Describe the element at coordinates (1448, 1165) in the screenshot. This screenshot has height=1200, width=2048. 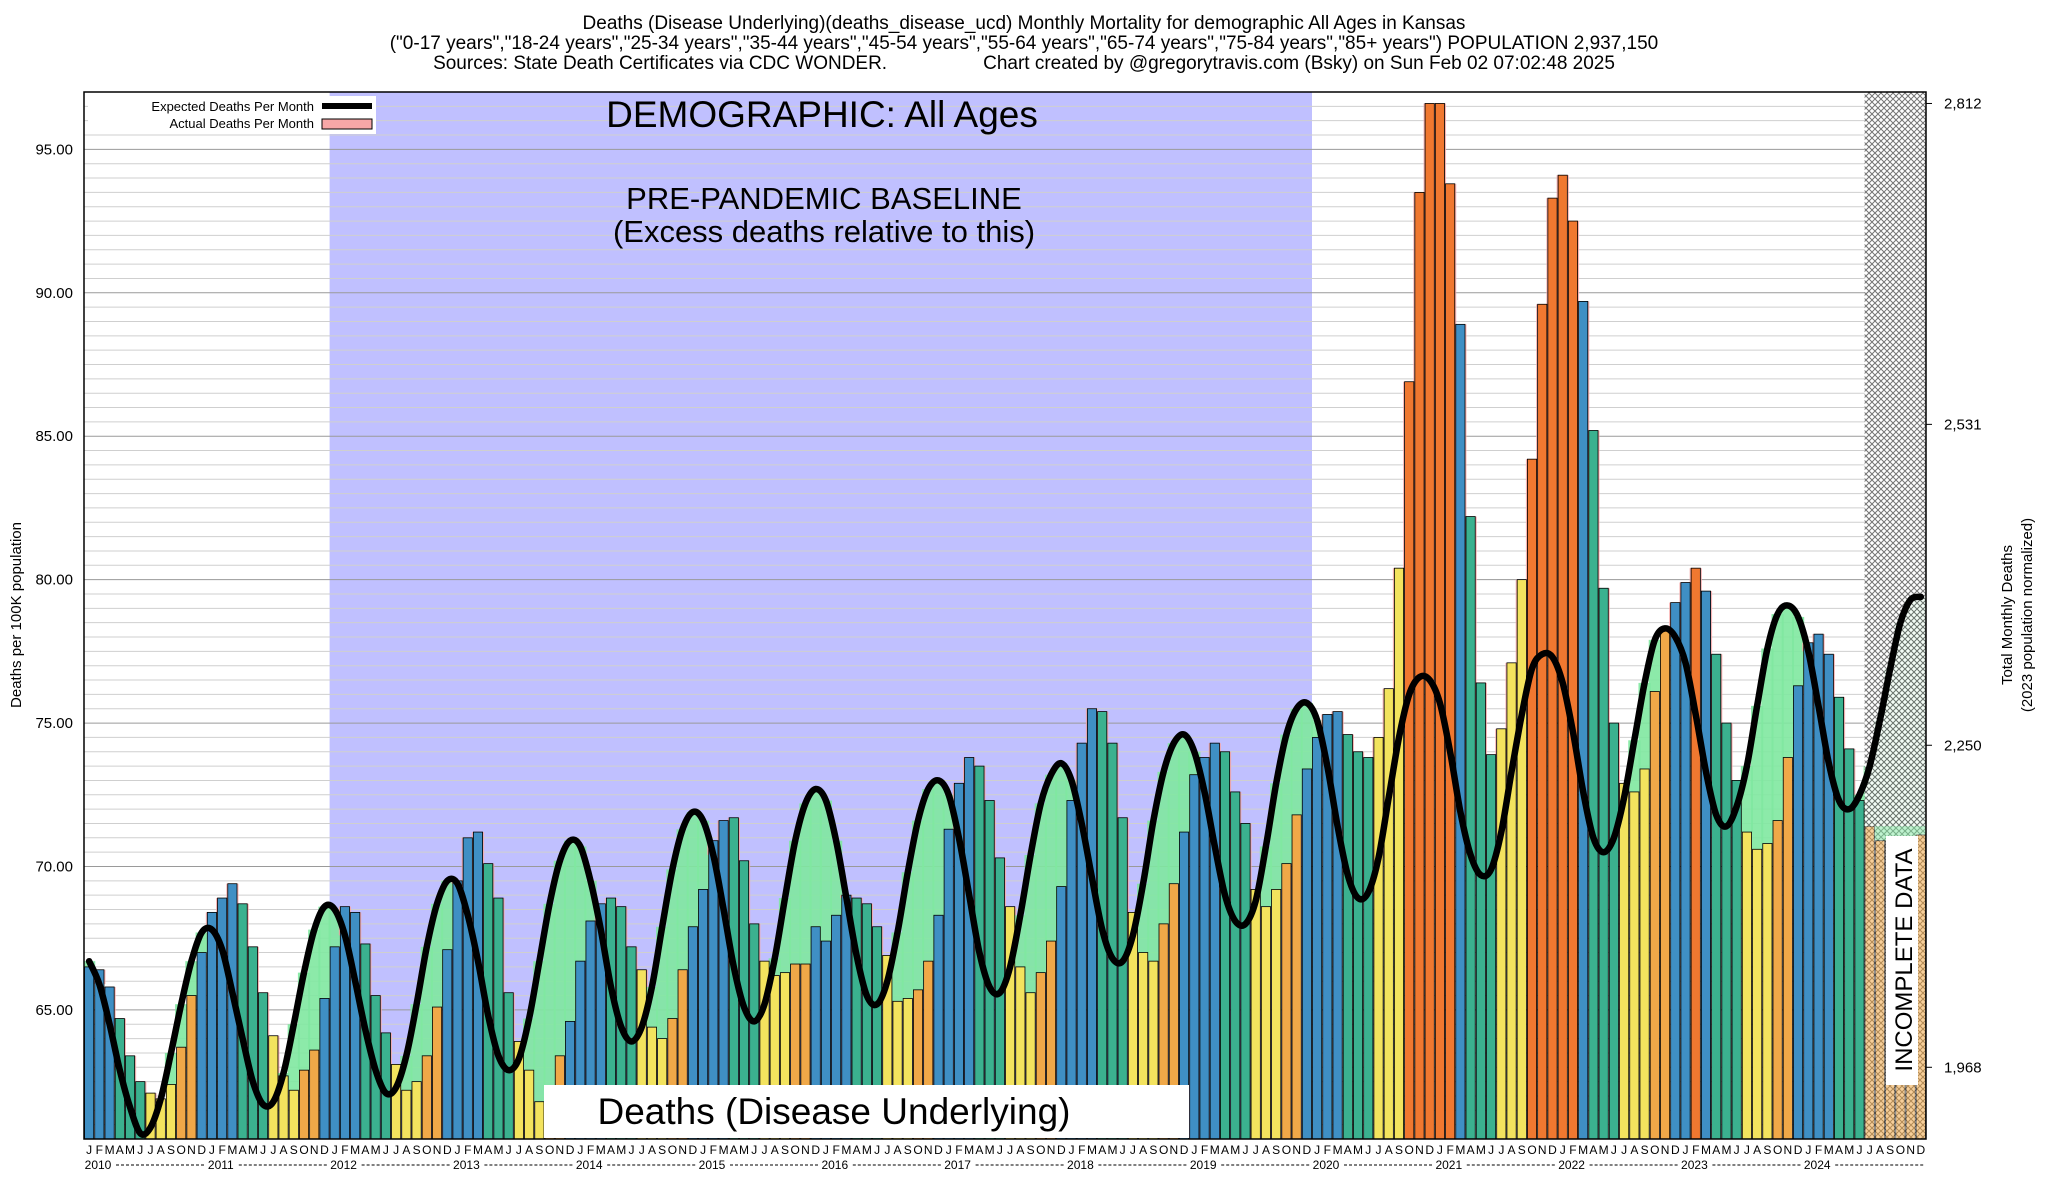
I see `x-year-label: 2021` at that location.